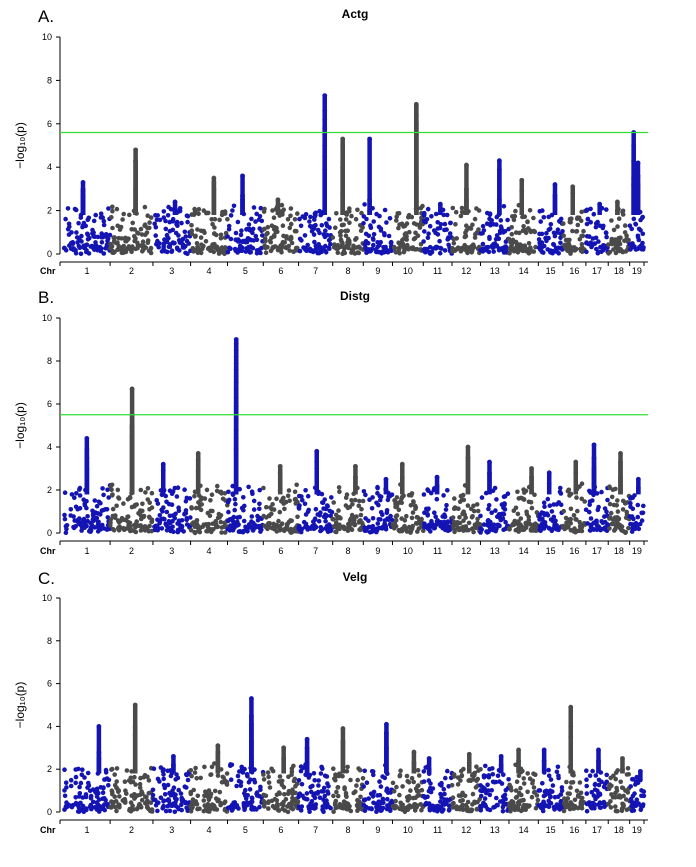  What do you see at coordinates (347, 830) in the screenshot?
I see `chr-label: 8` at bounding box center [347, 830].